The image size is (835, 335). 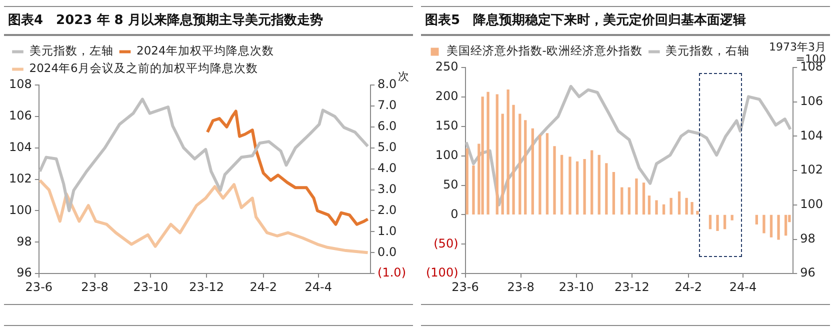 I want to click on y-tick-label: (100), so click(x=442, y=273).